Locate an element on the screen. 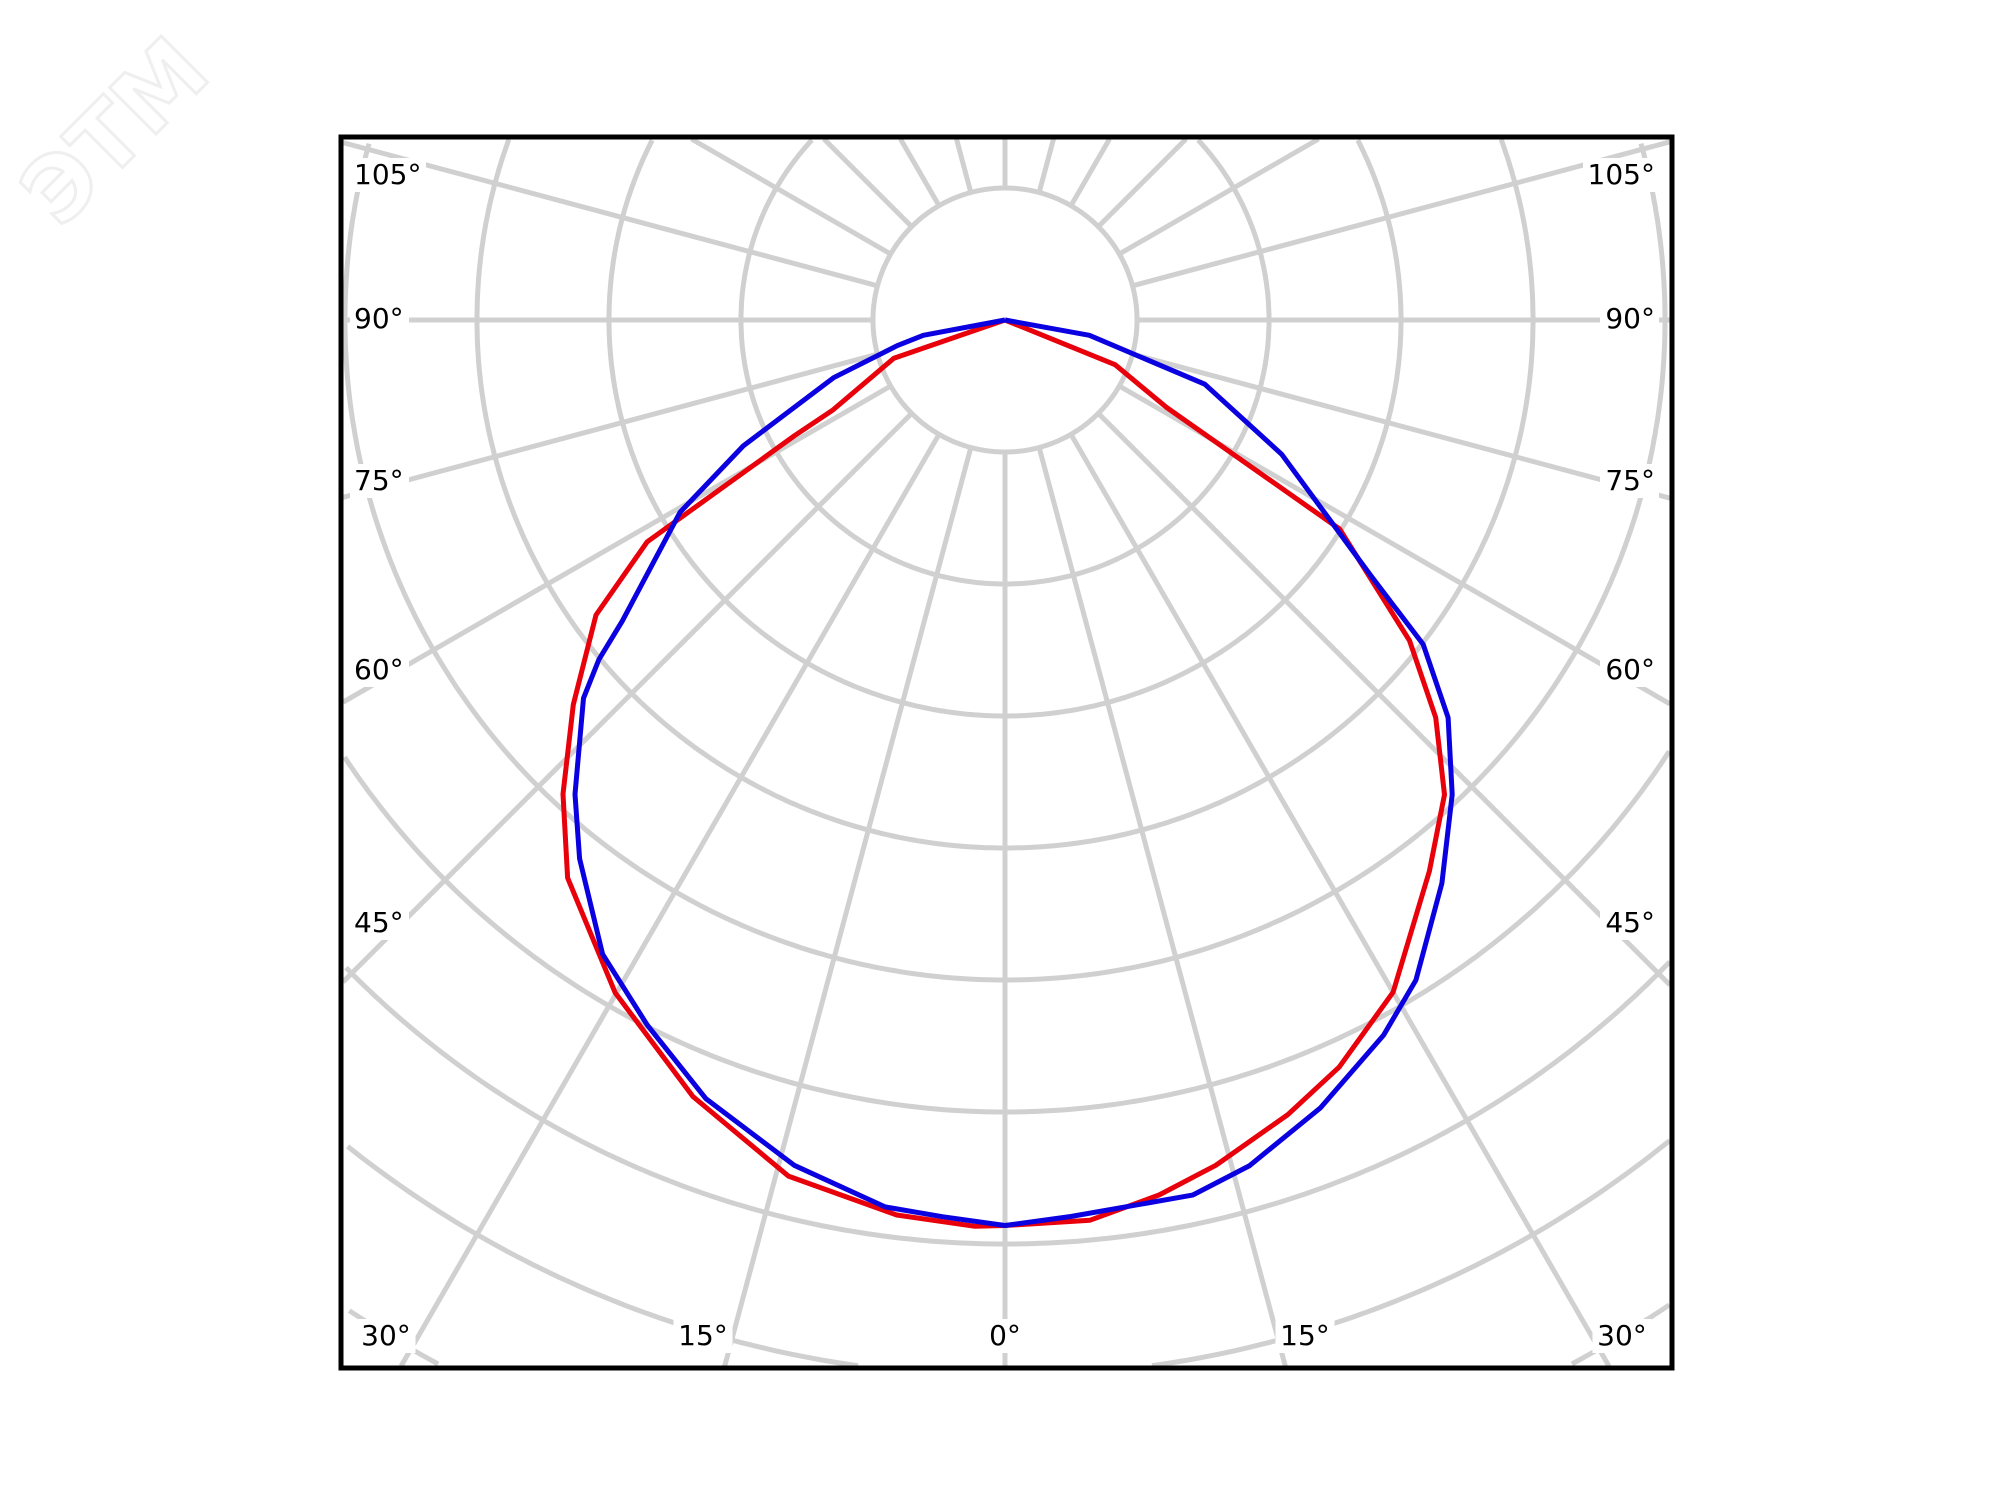 The image size is (2000, 1500). watermark-logo: ЭТМ is located at coordinates (115, 132).